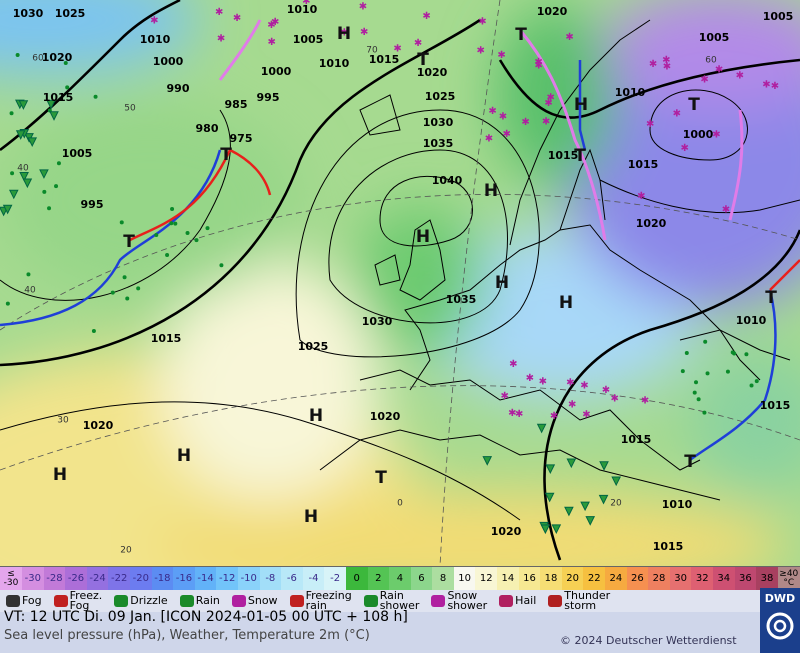  Describe the element at coordinates (63, 421) in the screenshot. I see `temperature-label: 30` at that location.